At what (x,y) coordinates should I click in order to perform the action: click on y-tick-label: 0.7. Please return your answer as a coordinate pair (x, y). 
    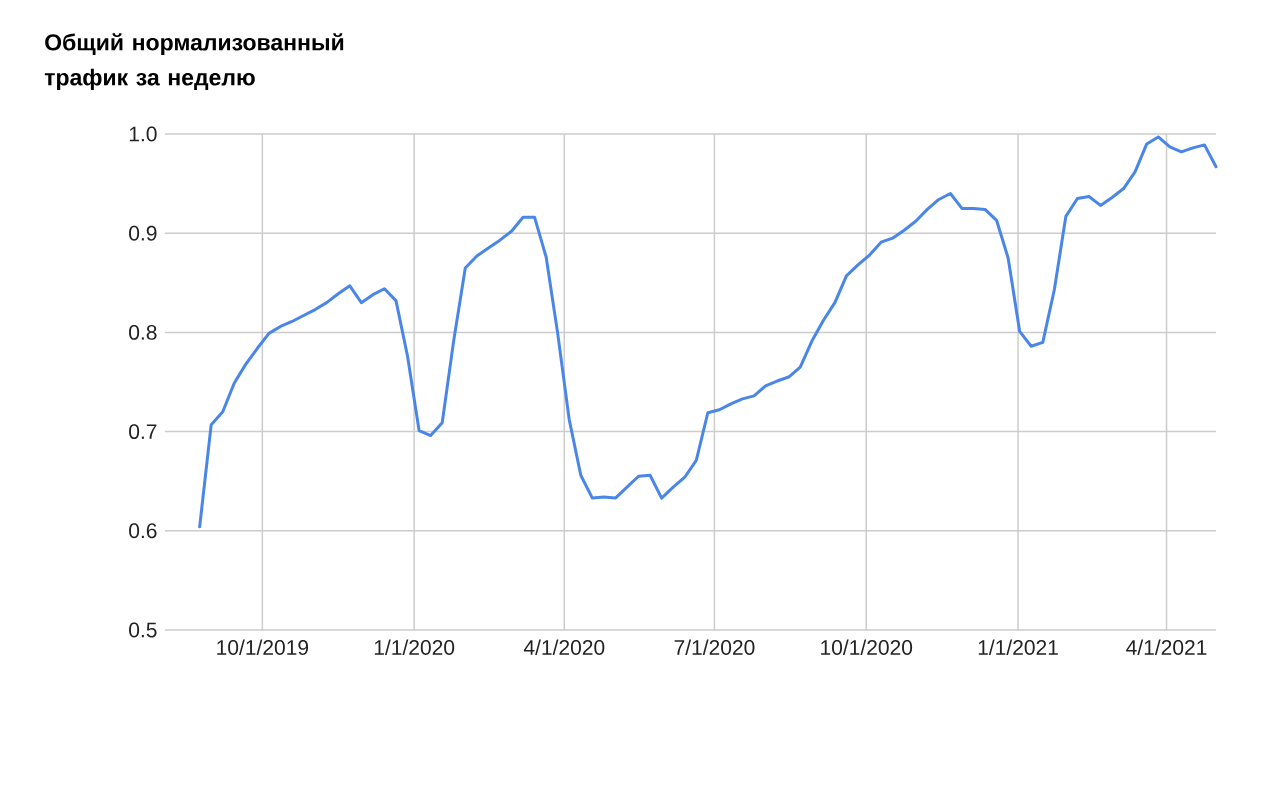
    Looking at the image, I should click on (143, 432).